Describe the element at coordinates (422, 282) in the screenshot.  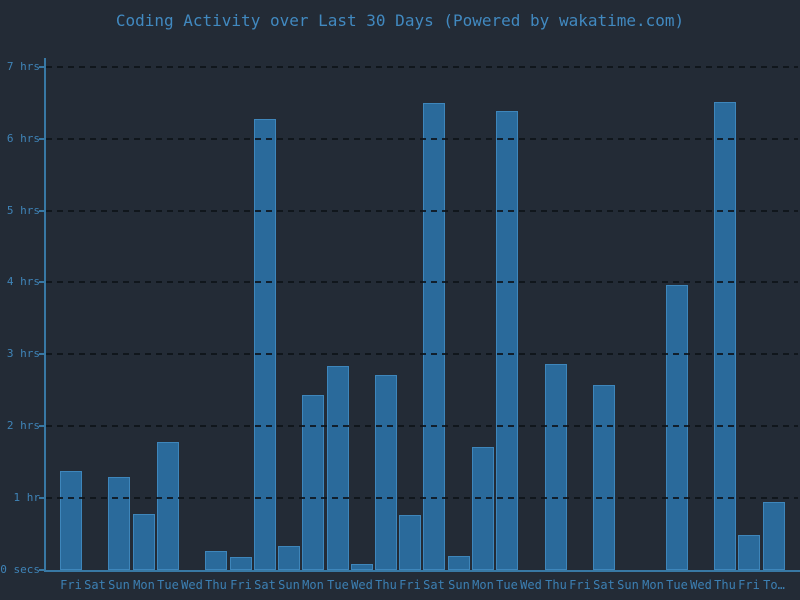
I see `gridline-4h` at that location.